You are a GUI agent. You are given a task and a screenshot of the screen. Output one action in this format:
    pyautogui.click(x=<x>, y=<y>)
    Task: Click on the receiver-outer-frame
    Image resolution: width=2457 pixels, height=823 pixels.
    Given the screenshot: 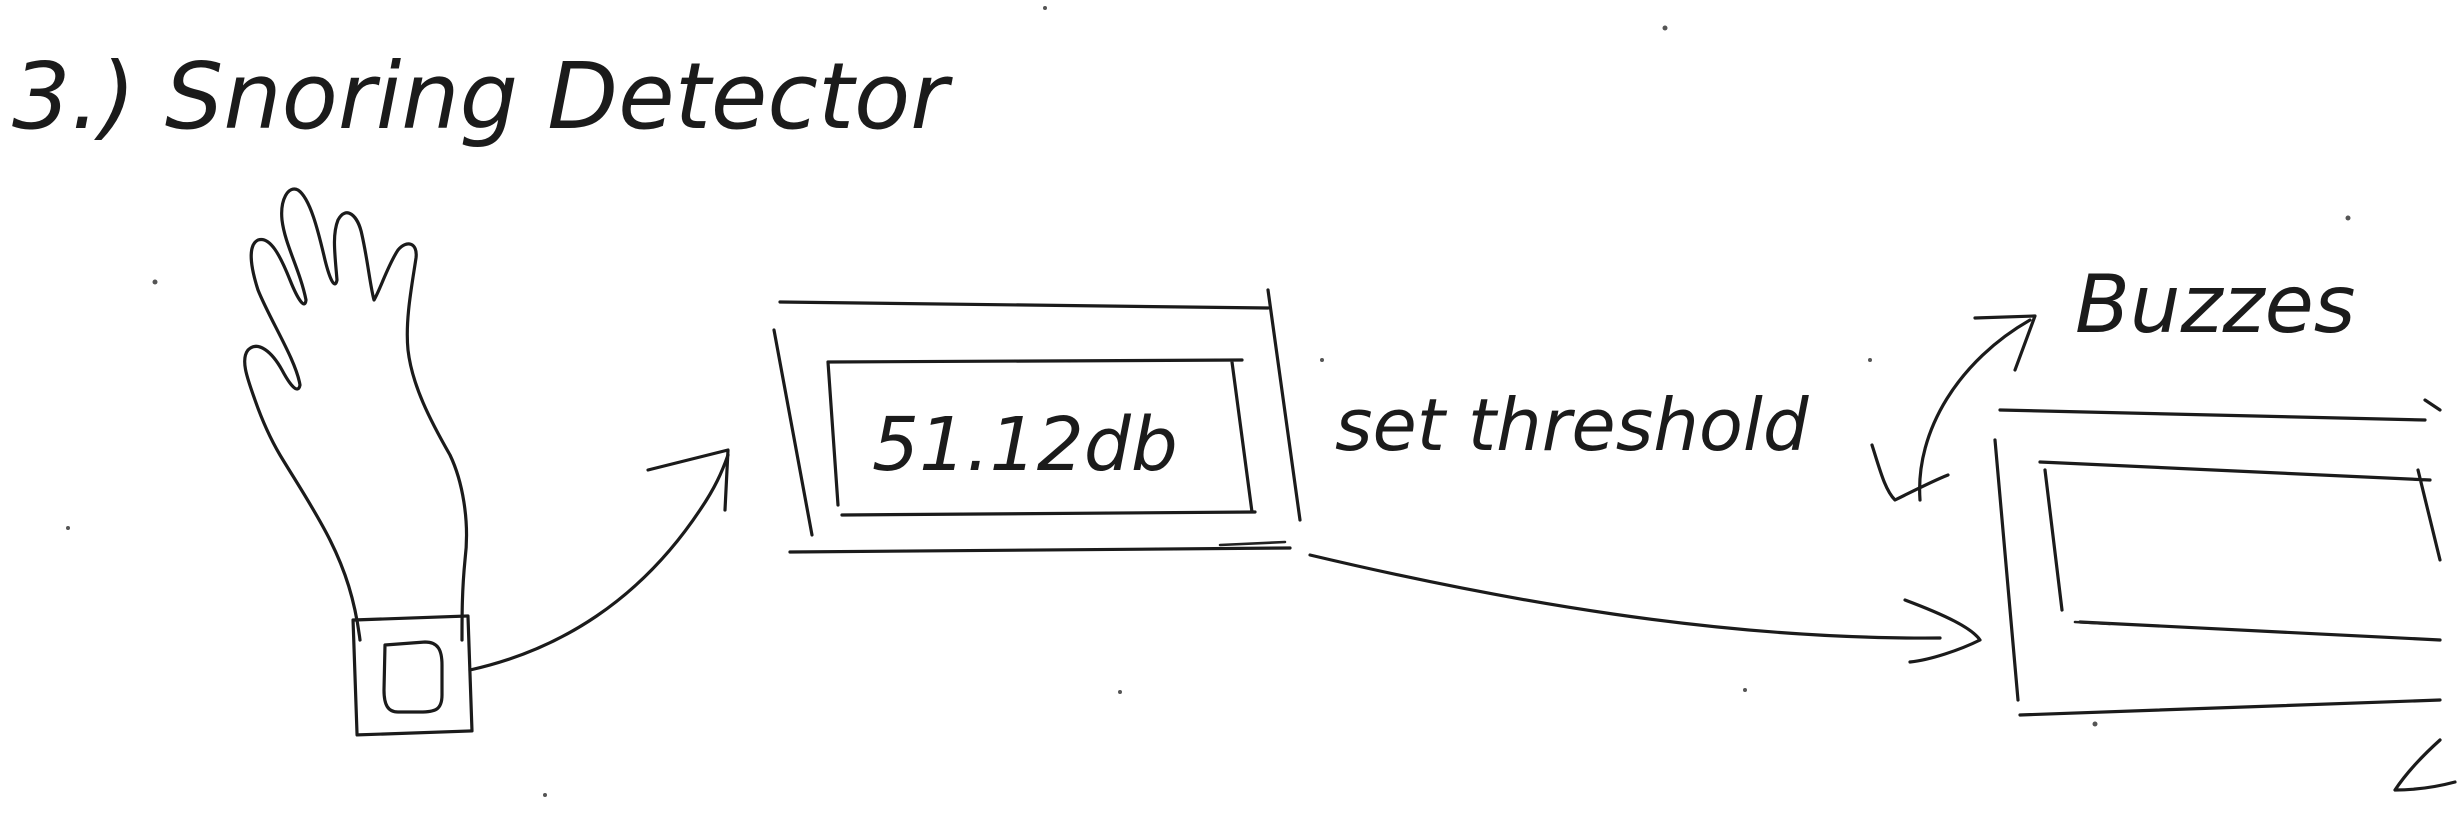 What is the action you would take?
    pyautogui.click(x=2217, y=557)
    